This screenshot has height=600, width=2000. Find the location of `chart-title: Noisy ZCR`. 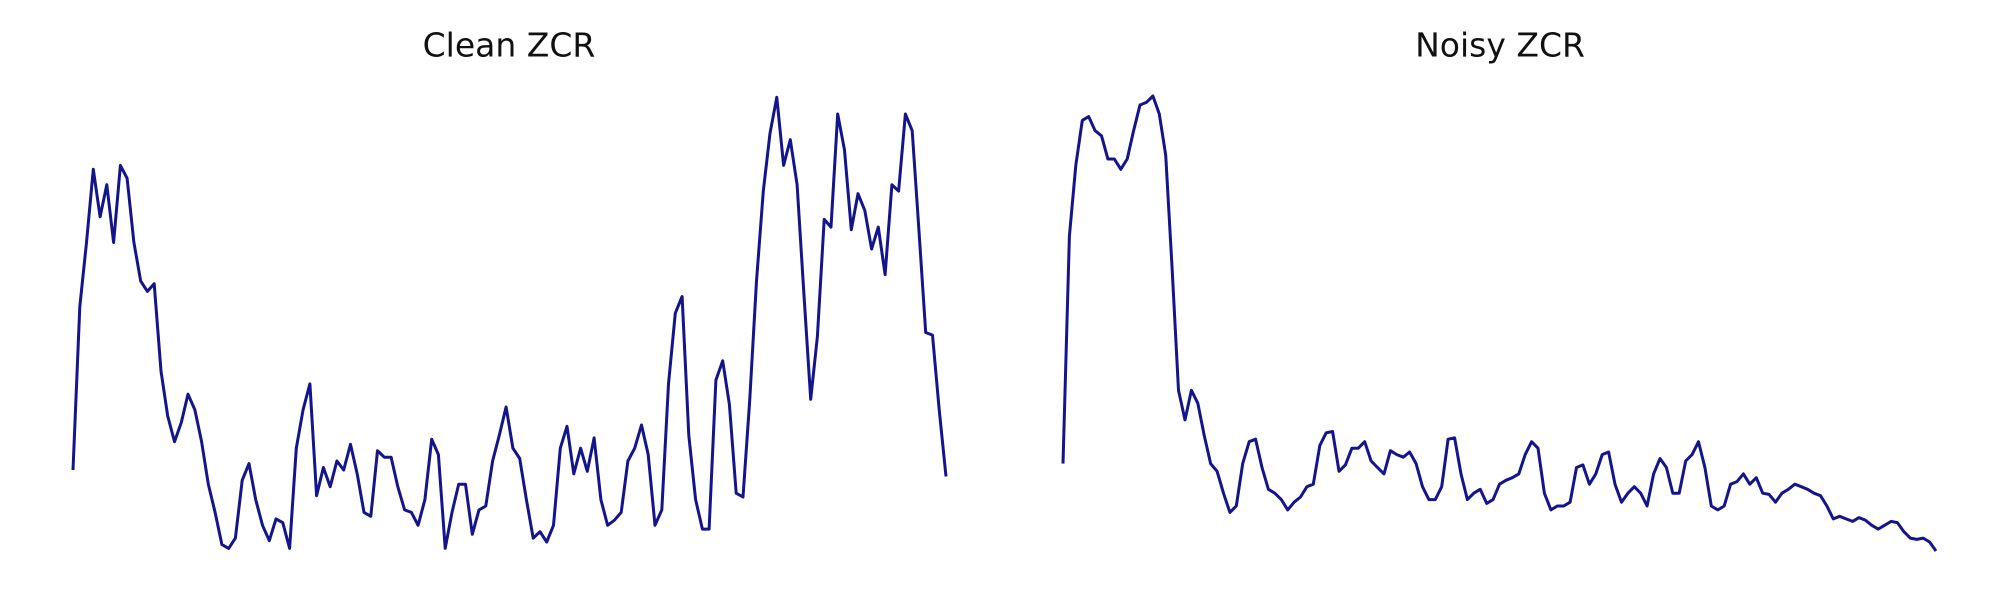

chart-title: Noisy ZCR is located at coordinates (1500, 45).